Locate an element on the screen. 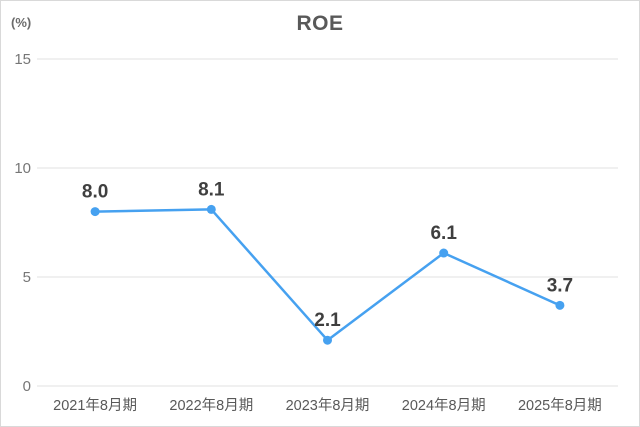  x-tick-label: 2021年8月期 is located at coordinates (95, 405).